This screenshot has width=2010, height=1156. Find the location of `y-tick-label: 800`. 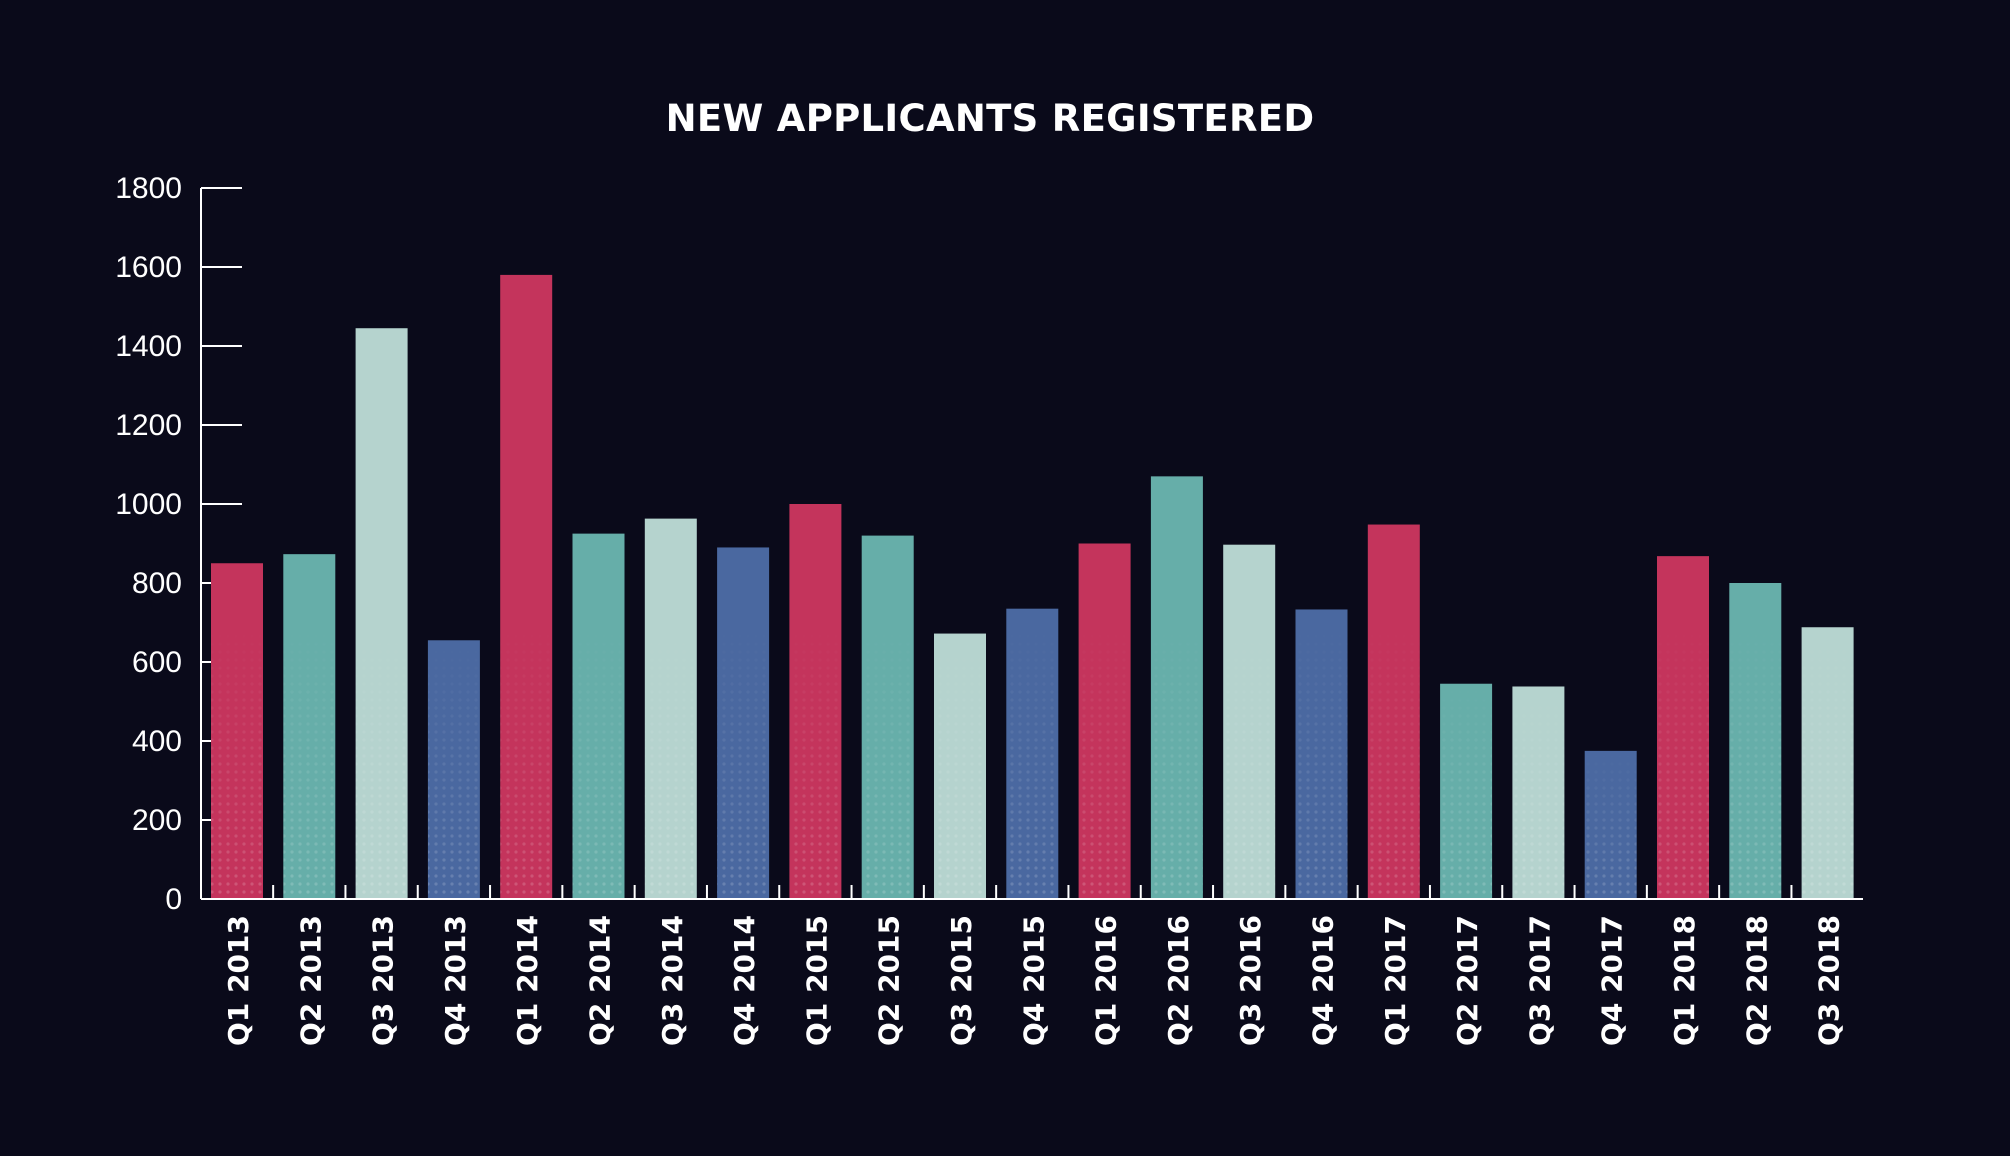

y-tick-label: 800 is located at coordinates (157, 583).